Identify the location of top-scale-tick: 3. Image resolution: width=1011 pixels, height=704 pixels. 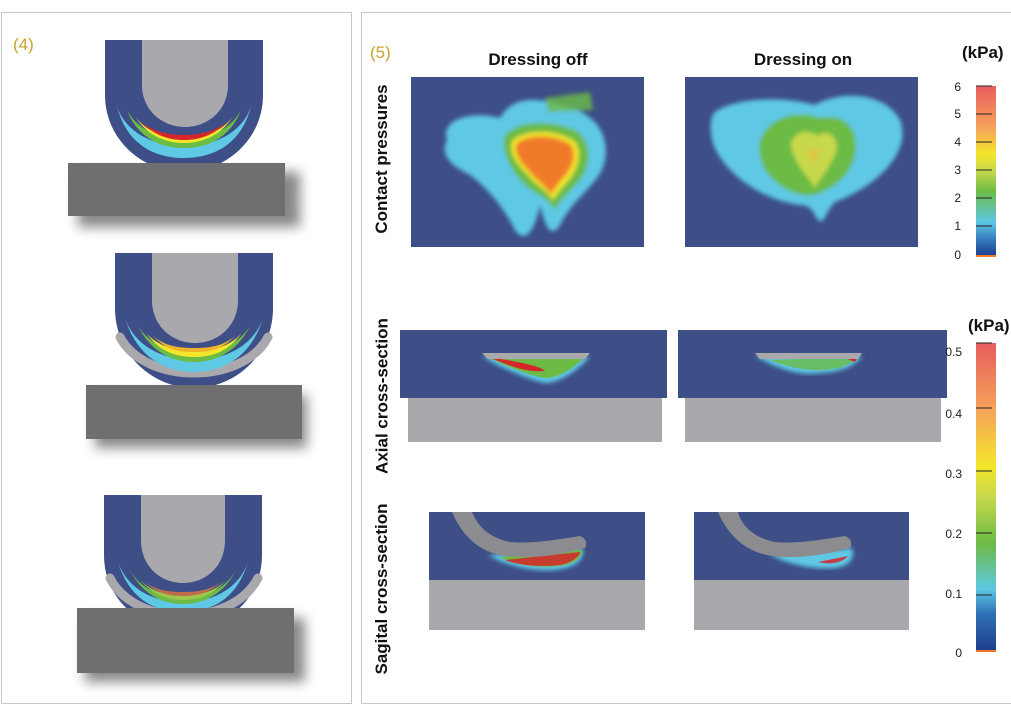
(957, 170).